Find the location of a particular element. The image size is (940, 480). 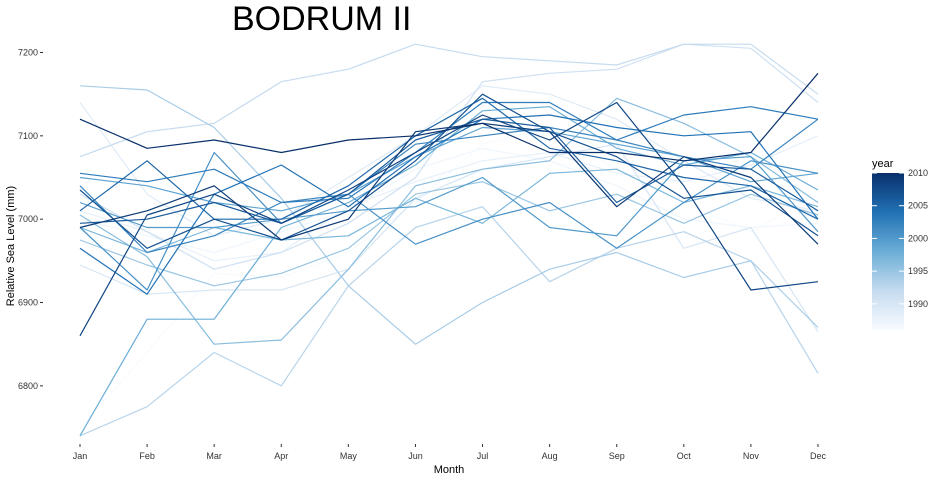

x-tick-label: Feb is located at coordinates (147, 456).